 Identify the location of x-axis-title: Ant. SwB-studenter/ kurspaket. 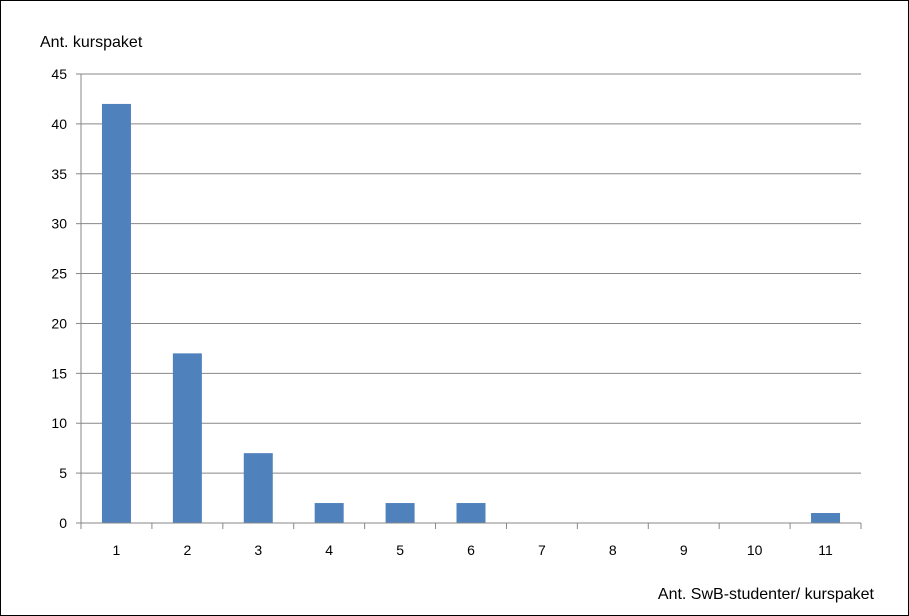
(766, 594).